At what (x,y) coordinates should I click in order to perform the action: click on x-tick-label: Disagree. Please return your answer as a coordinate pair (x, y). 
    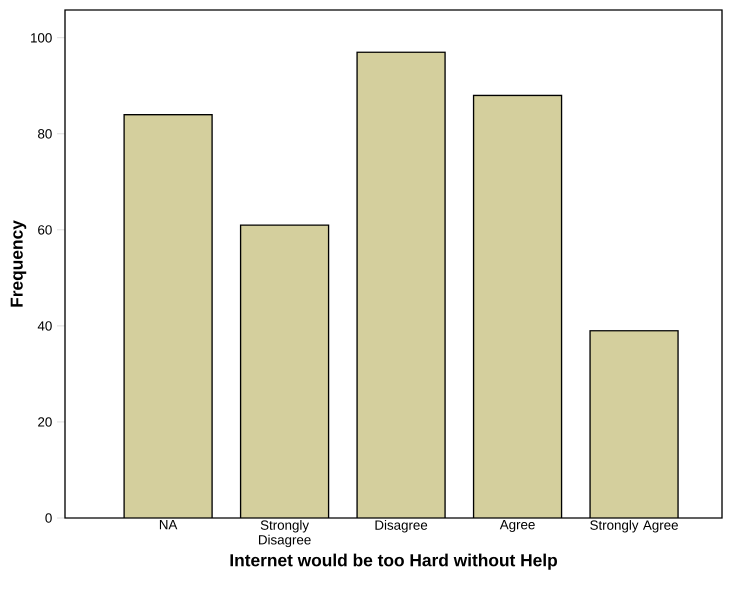
    Looking at the image, I should click on (401, 526).